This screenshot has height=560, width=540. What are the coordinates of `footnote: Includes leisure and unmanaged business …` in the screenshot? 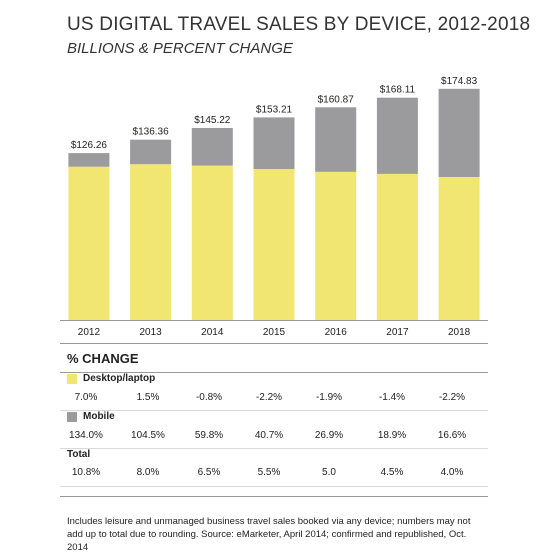 It's located at (269, 534).